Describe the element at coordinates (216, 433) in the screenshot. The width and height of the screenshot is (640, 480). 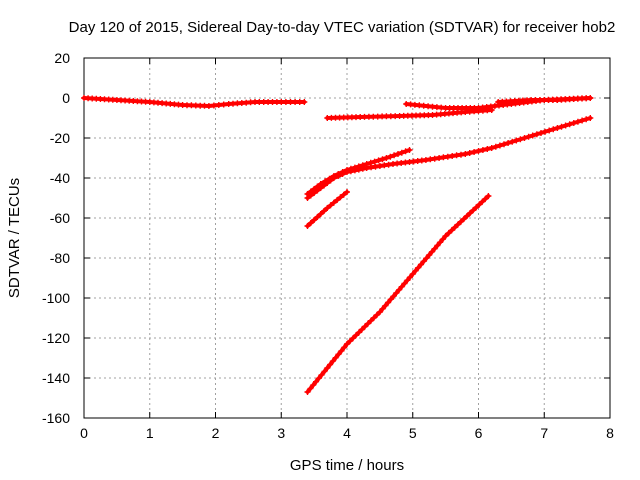
I see `x-tick-label: 2` at that location.